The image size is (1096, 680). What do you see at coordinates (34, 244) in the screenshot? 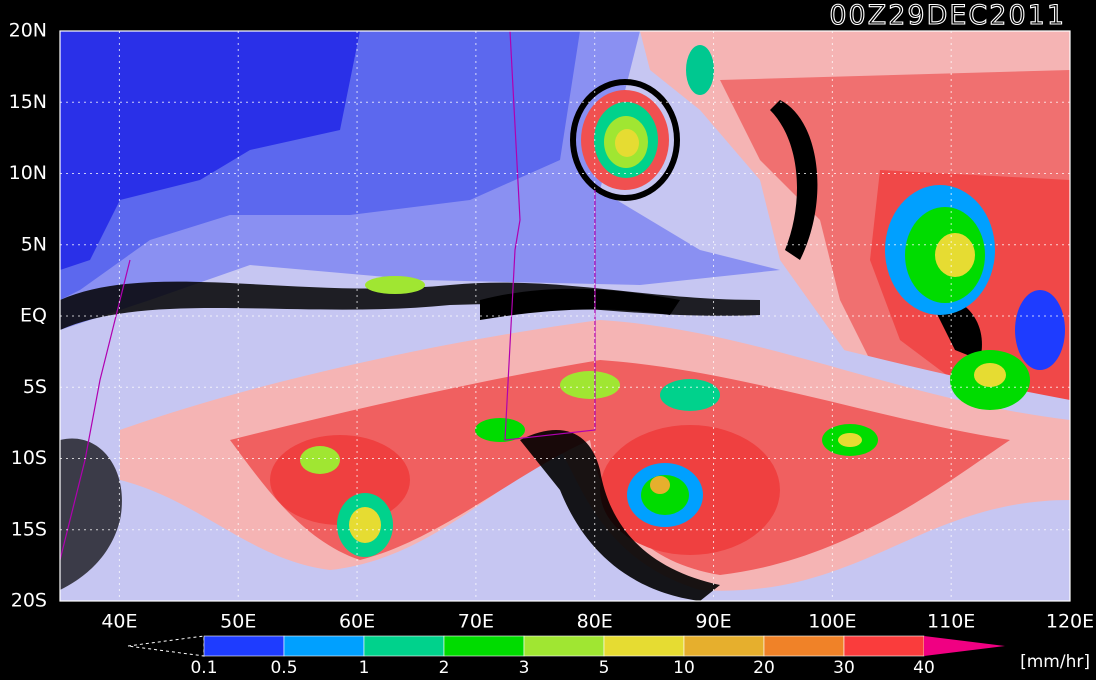
I see `lat-label: 5N` at bounding box center [34, 244].